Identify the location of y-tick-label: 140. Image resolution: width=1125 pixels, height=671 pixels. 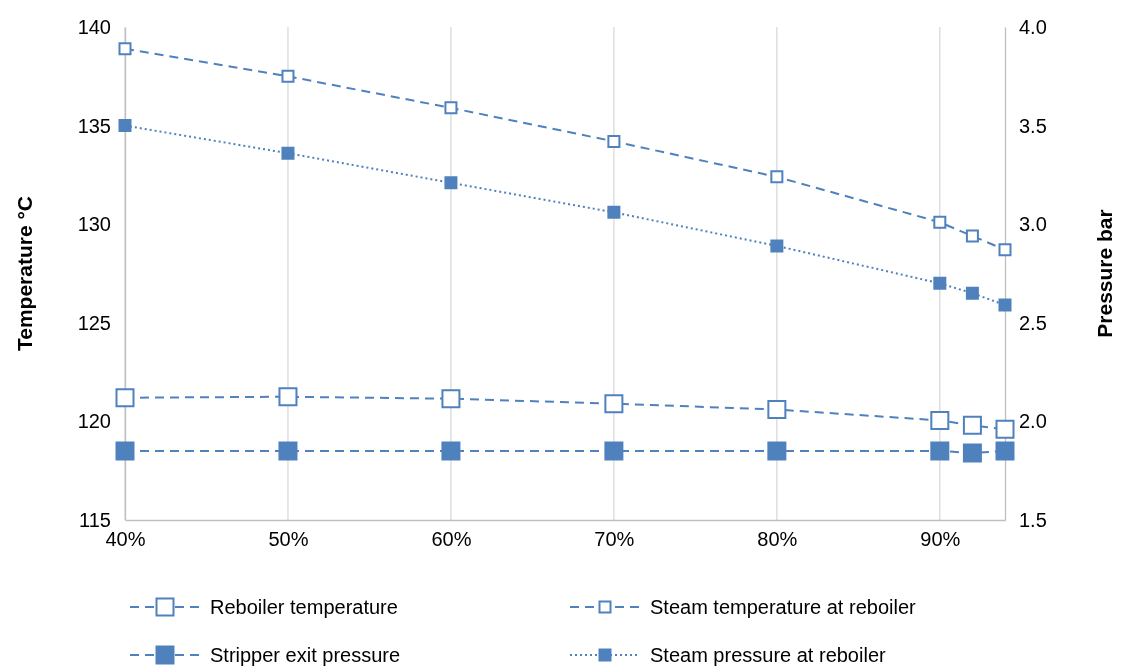
(94, 26).